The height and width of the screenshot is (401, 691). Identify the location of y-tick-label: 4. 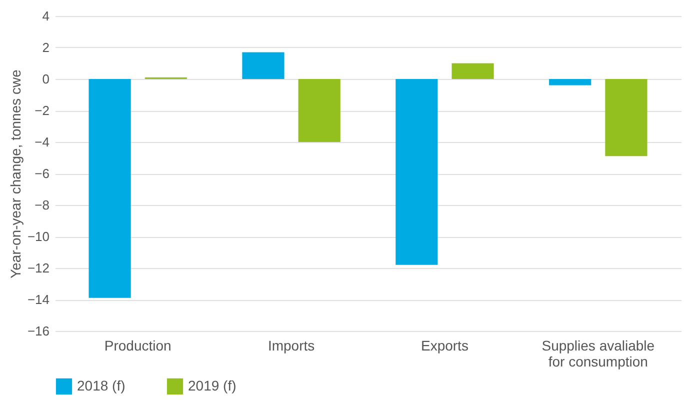
(46, 16).